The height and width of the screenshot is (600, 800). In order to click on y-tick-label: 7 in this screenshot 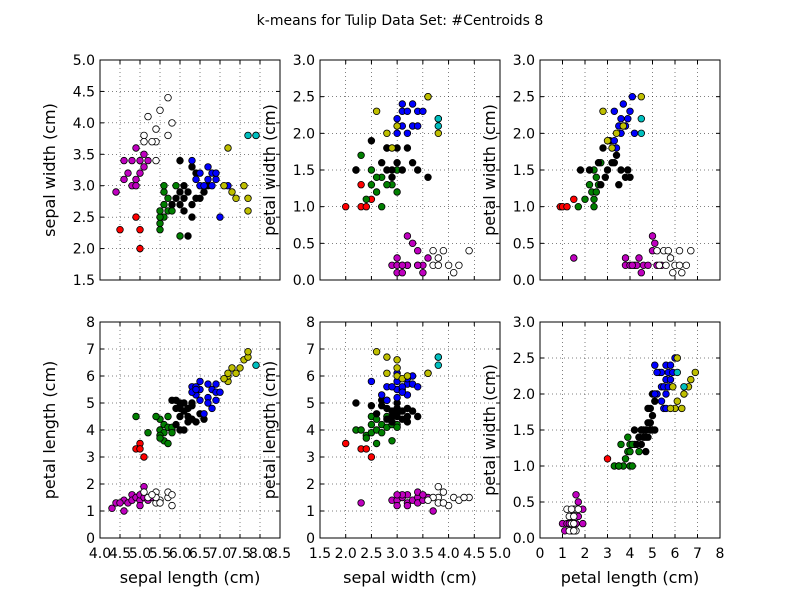, I will do `click(310, 350)`.